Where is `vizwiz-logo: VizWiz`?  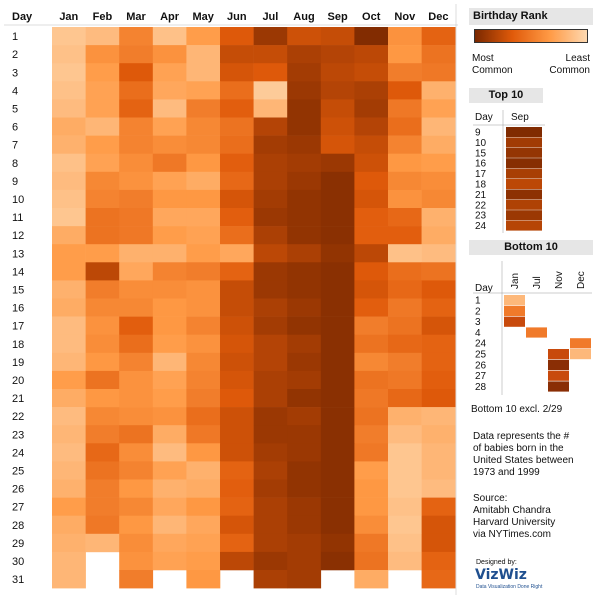 vizwiz-logo: VizWiz is located at coordinates (501, 575).